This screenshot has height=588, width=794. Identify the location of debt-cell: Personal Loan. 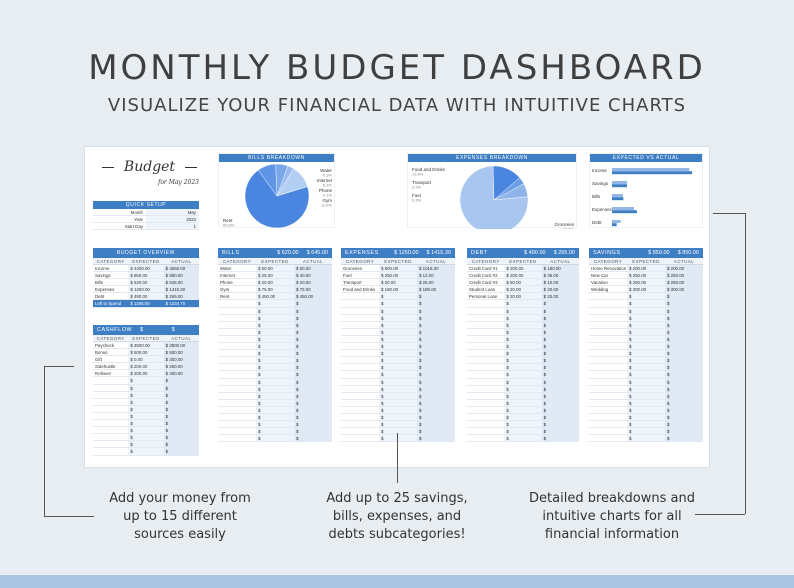
(483, 297).